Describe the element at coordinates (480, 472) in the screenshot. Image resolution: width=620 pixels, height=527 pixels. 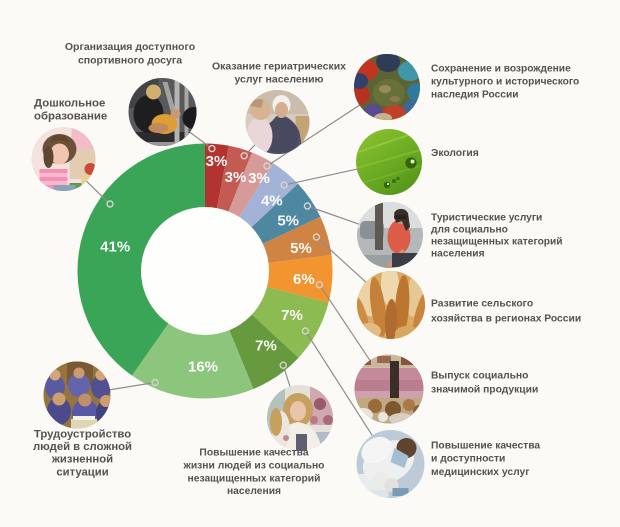
I see `svg-text: медицинских услуг` at that location.